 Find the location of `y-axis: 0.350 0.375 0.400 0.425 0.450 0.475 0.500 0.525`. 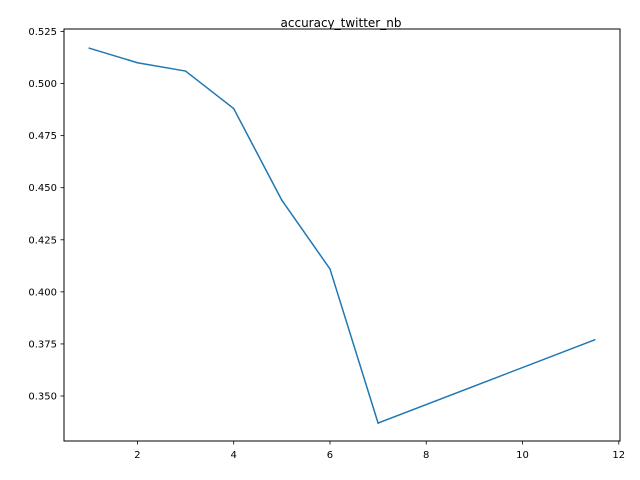

y-axis: 0.350 0.375 0.400 0.425 0.450 0.475 0.500 0.525 is located at coordinates (46, 215).